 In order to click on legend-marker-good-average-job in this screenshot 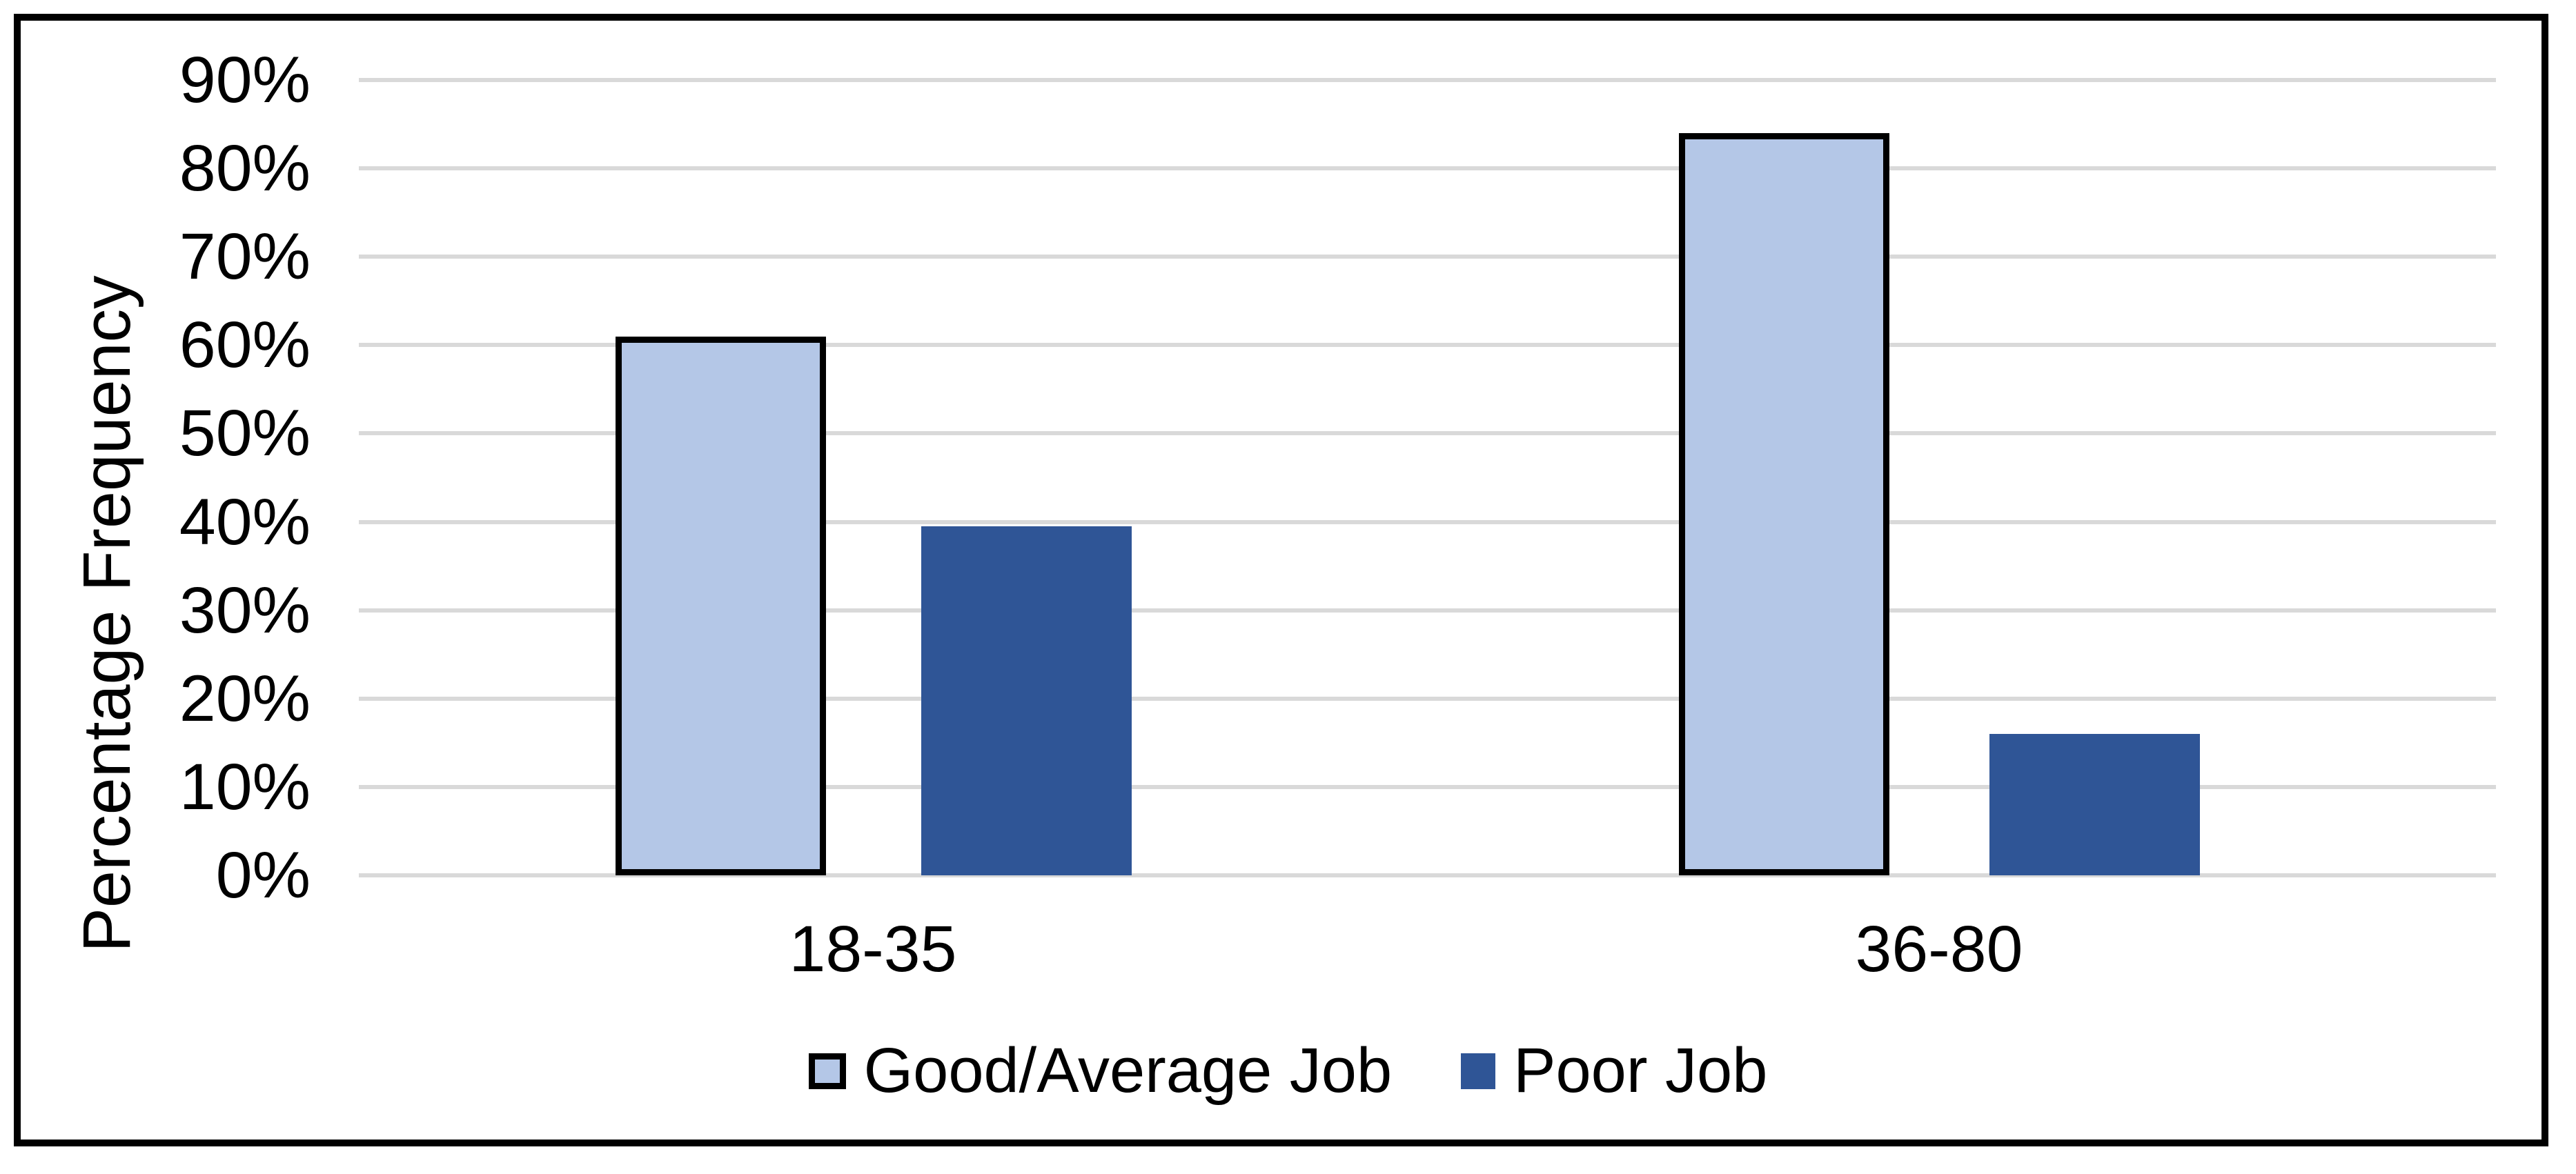, I will do `click(827, 1071)`.